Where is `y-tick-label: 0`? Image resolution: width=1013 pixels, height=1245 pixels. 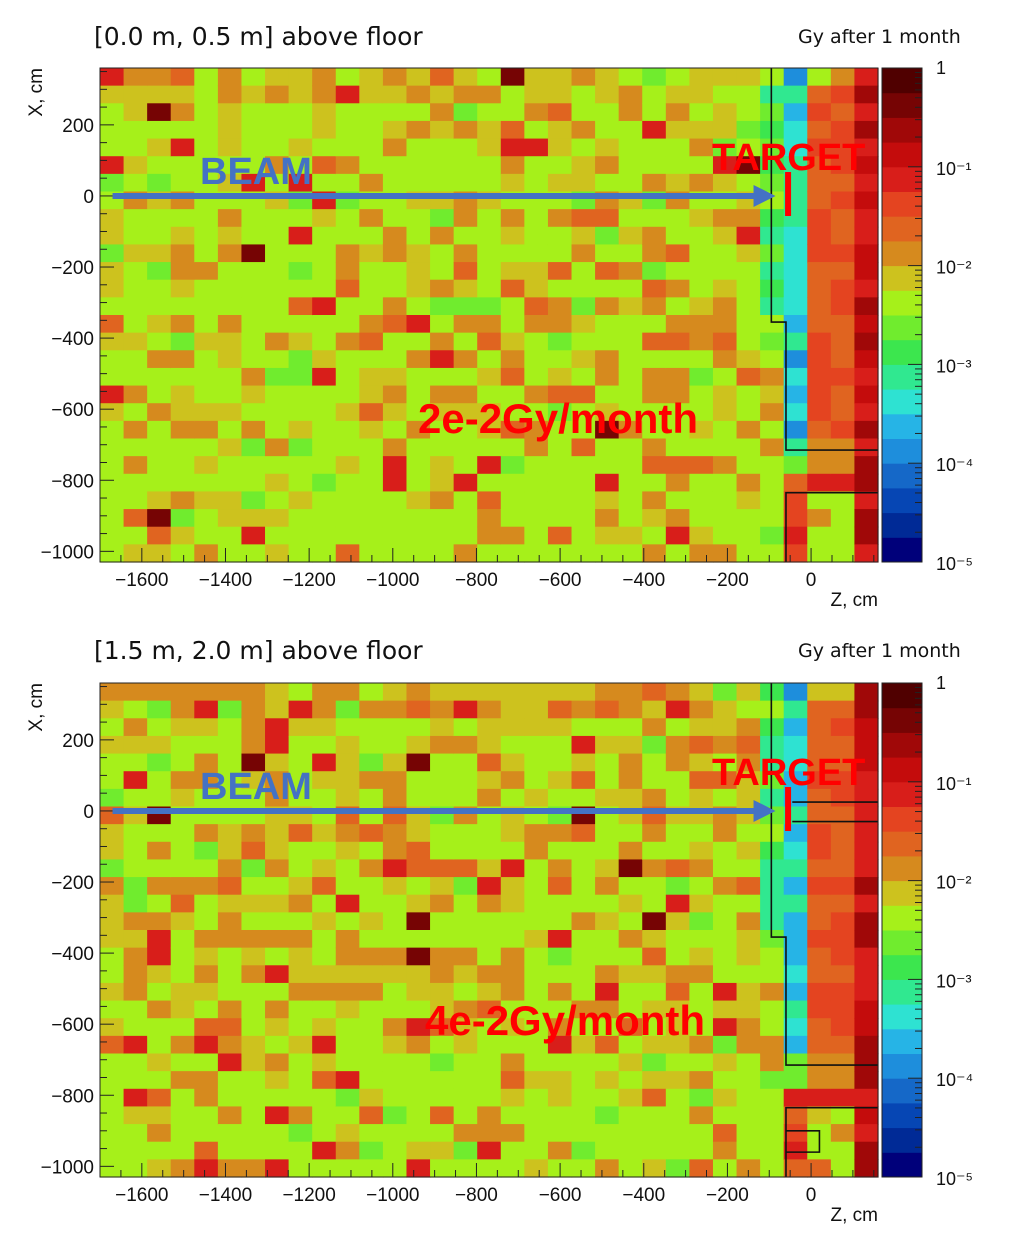 y-tick-label: 0 is located at coordinates (88, 197).